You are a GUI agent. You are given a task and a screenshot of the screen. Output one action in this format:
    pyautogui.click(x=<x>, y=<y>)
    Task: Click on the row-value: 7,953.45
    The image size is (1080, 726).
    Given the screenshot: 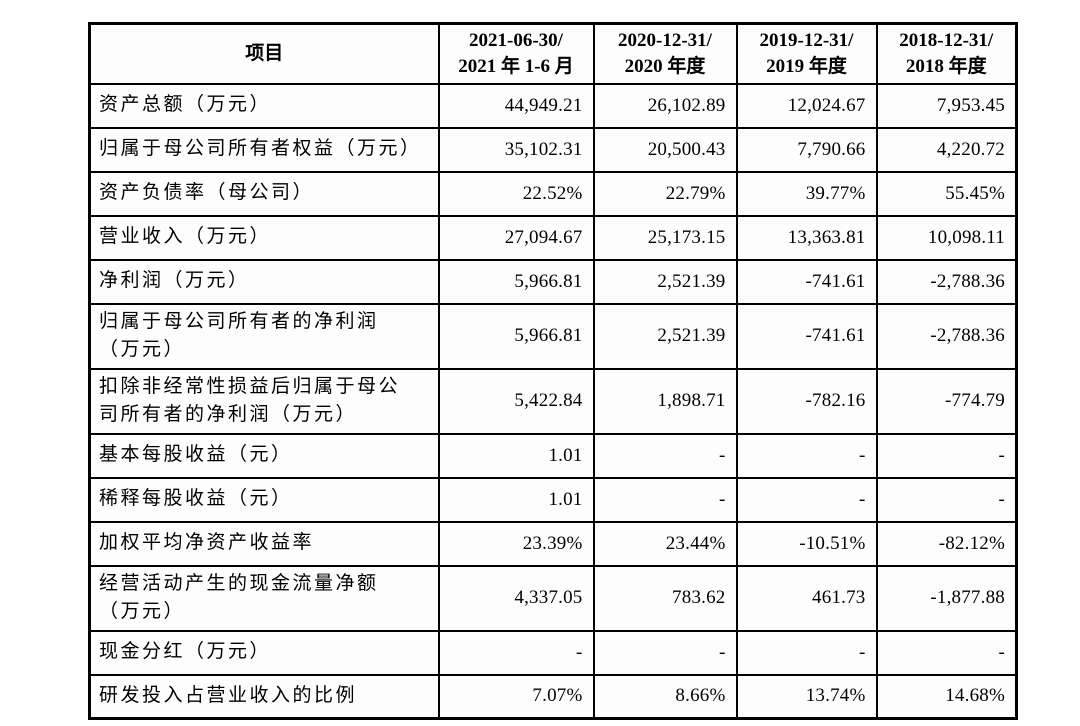 What is the action you would take?
    pyautogui.click(x=946, y=105)
    